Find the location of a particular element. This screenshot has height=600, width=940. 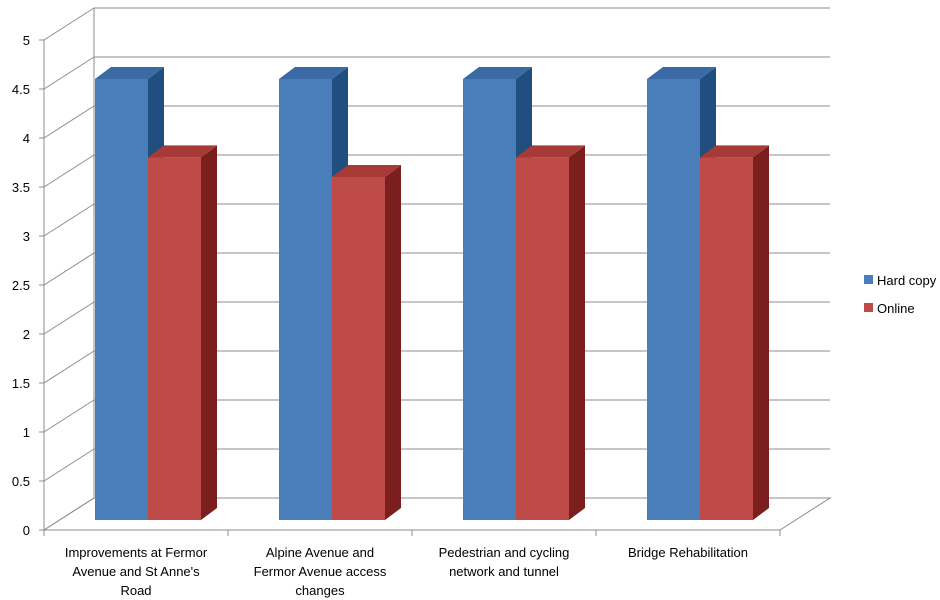

x-category-label: Bridge Rehabilitation is located at coordinates (688, 552).